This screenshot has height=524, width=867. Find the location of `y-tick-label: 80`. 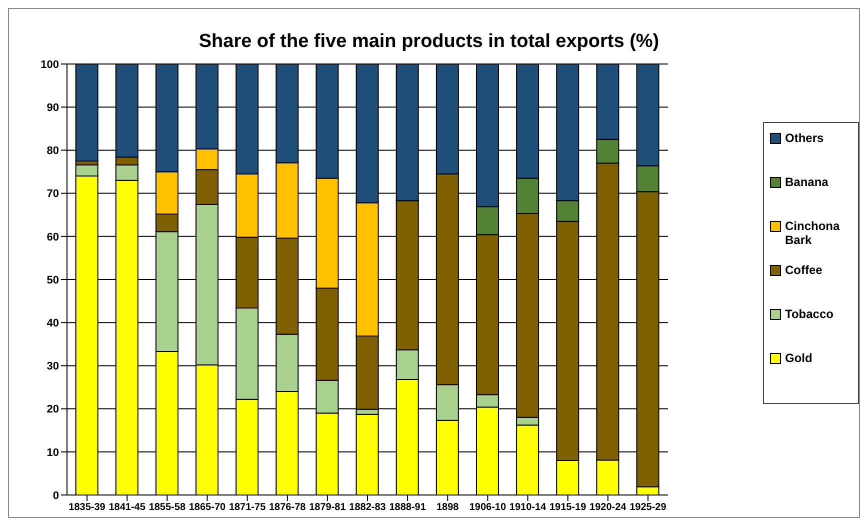

y-tick-label: 80 is located at coordinates (52, 151).